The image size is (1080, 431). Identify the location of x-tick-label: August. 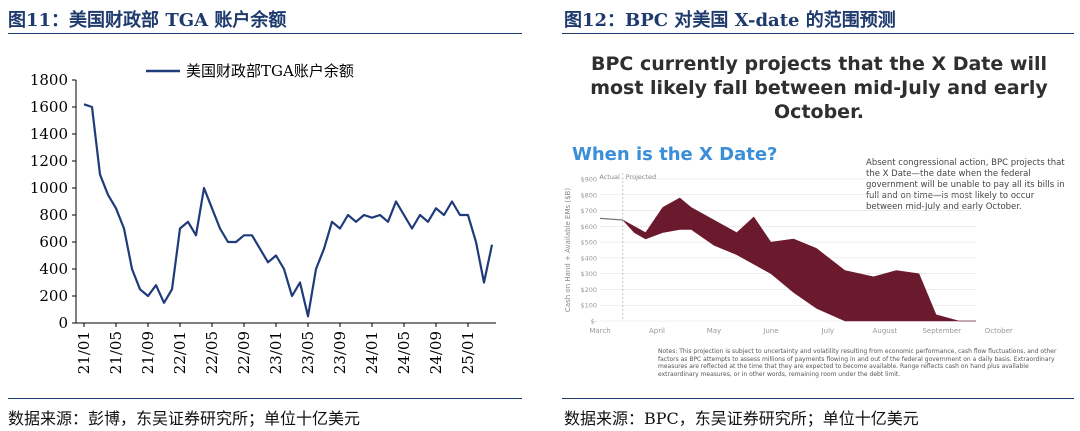
(885, 331).